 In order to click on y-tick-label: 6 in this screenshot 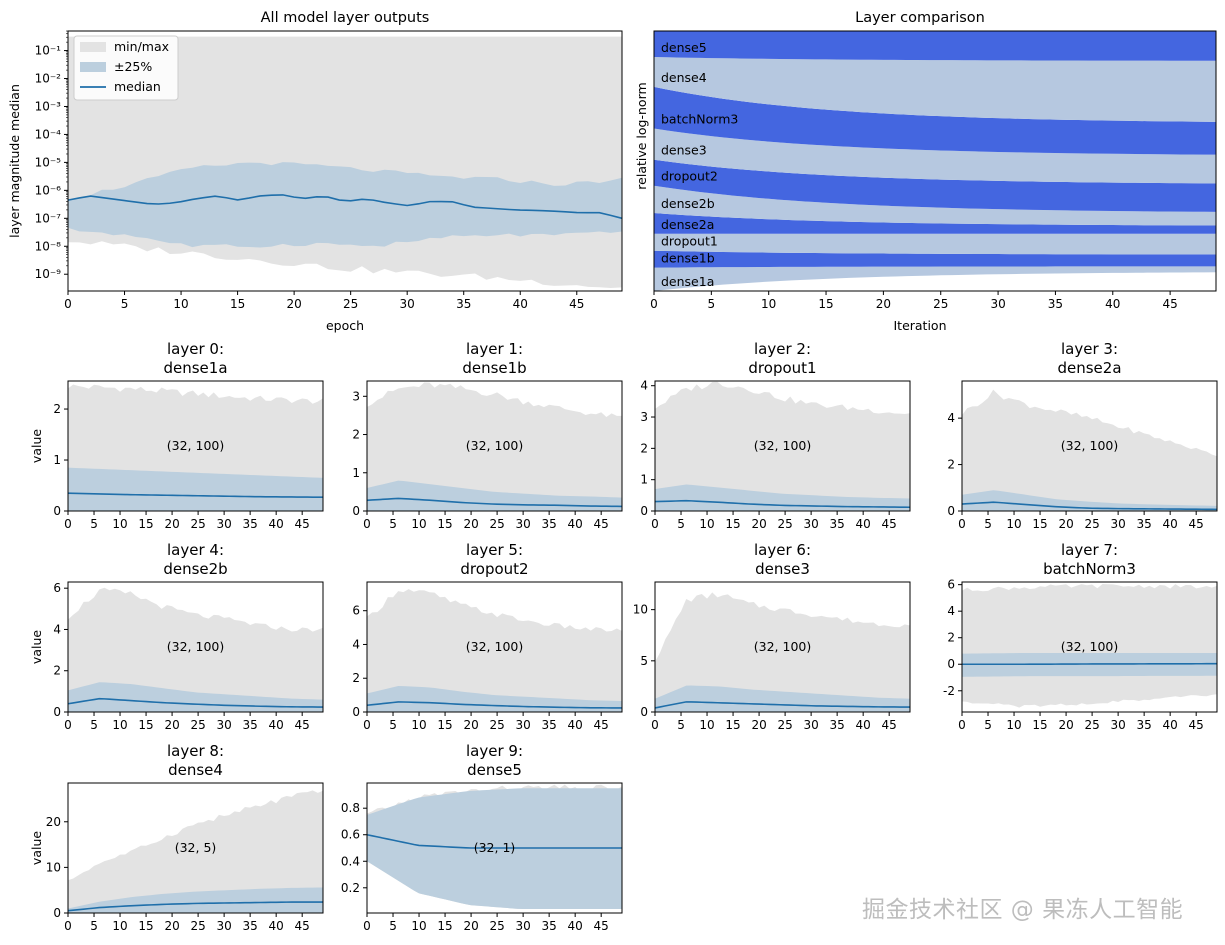, I will do `click(356, 611)`.